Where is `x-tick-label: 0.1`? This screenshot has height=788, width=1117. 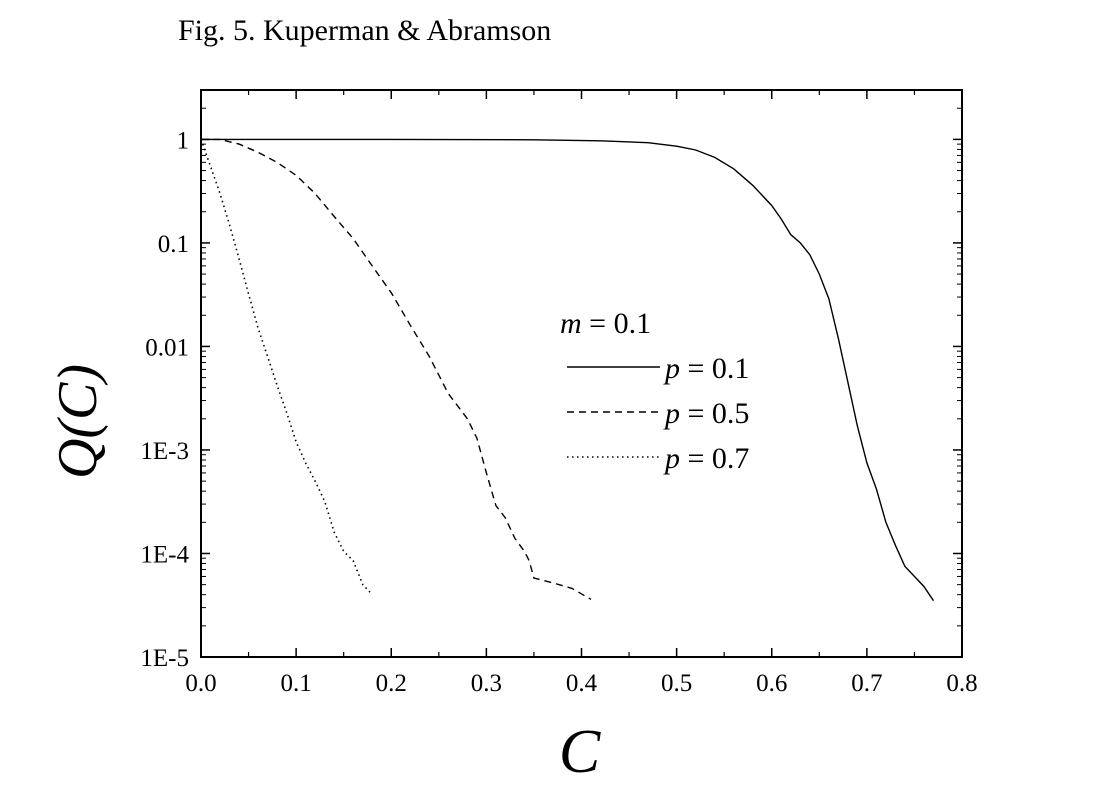
x-tick-label: 0.1 is located at coordinates (296, 683).